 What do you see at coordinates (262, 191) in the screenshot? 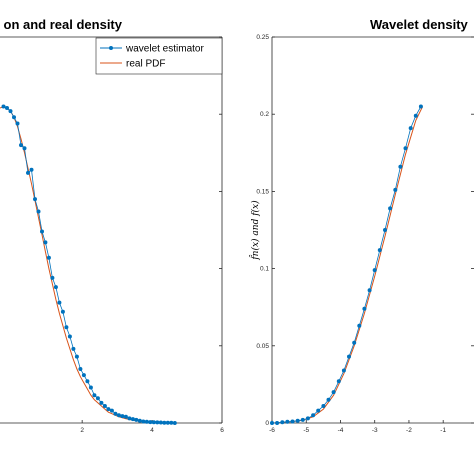
I see `right-ytick-label: 0.15` at bounding box center [262, 191].